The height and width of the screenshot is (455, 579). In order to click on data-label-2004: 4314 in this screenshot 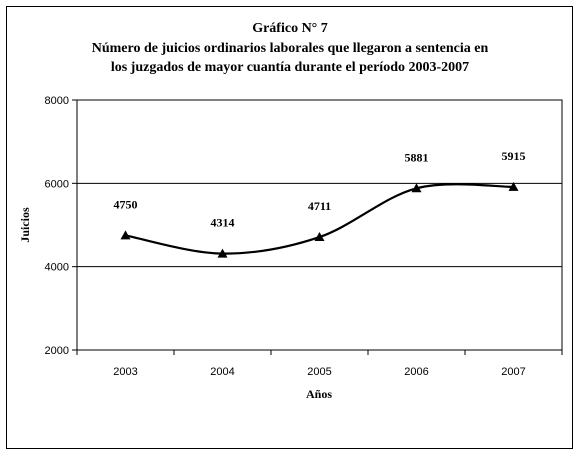, I will do `click(223, 223)`.